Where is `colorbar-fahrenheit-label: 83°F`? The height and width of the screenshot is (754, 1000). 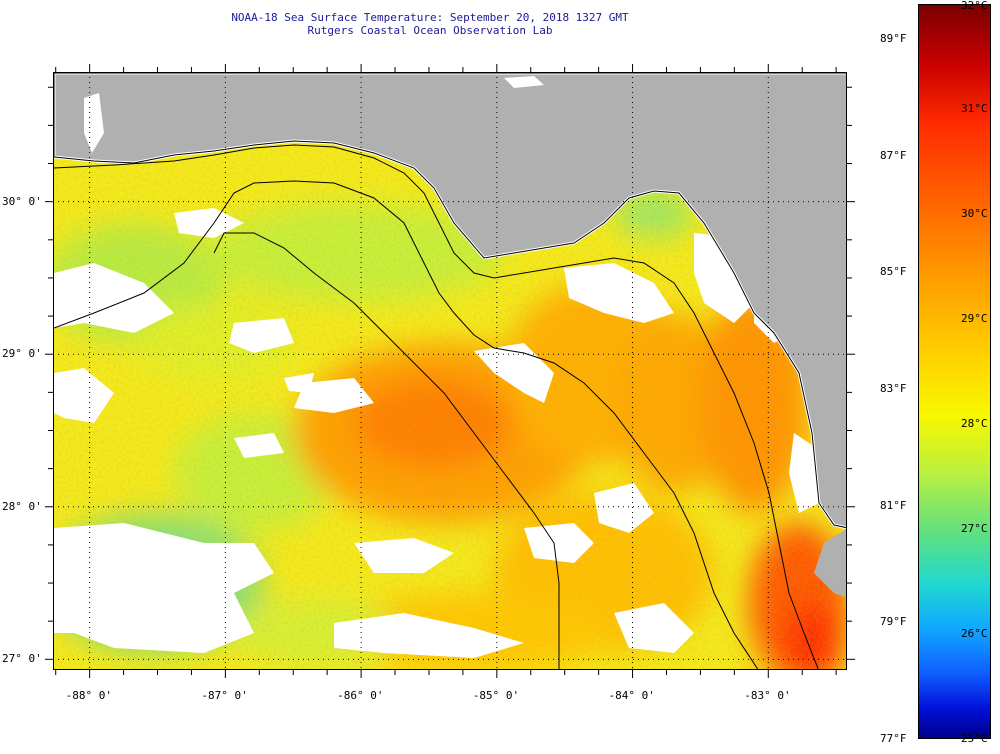 colorbar-fahrenheit-label: 83°F is located at coordinates (893, 388).